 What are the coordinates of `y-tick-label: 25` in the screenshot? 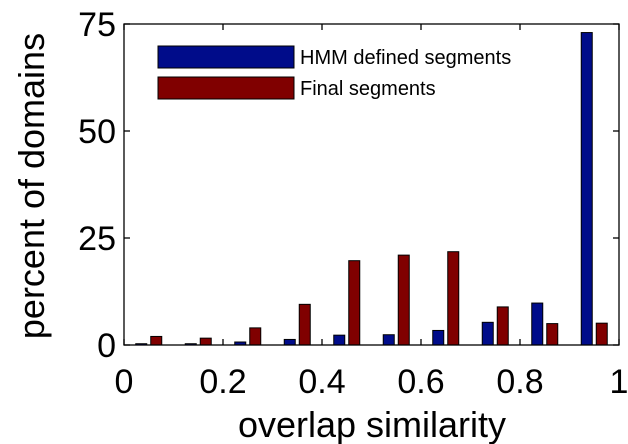 It's located at (97, 239).